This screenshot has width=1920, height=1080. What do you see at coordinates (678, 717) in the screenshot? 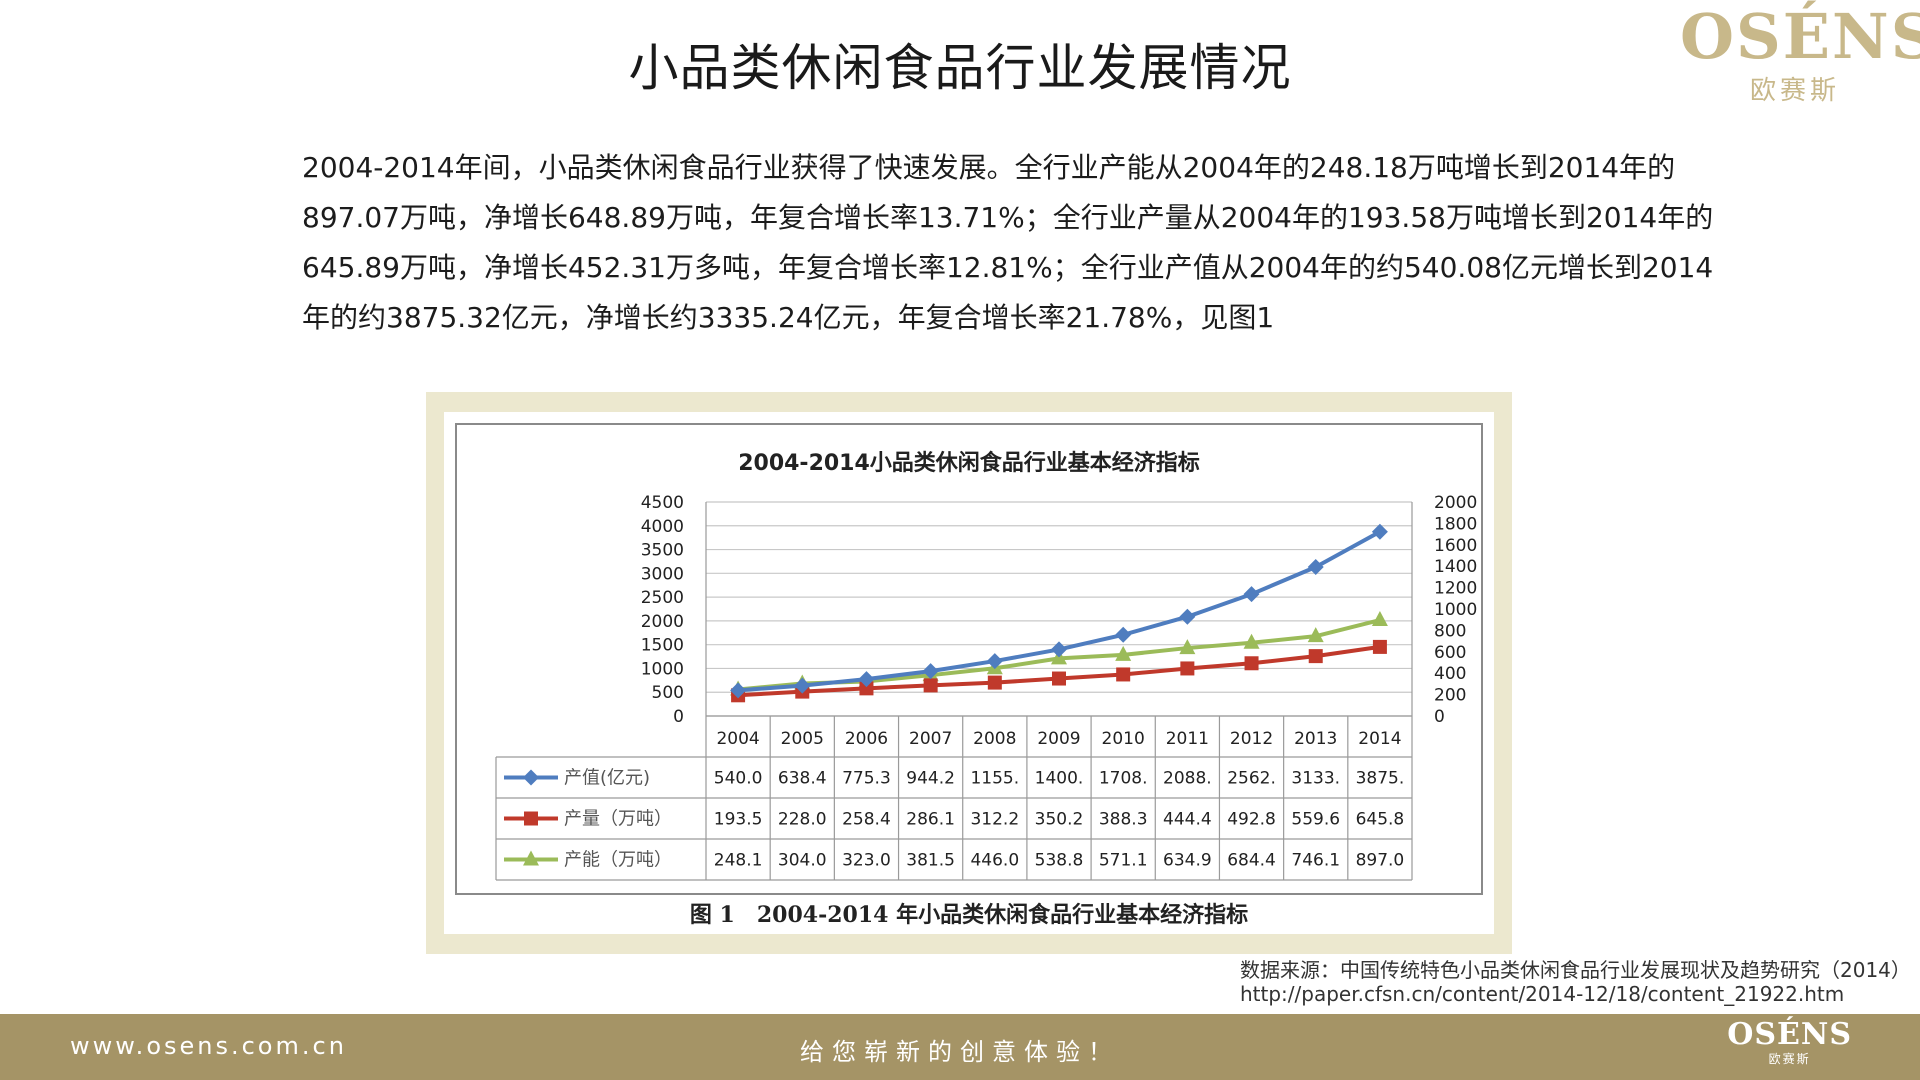
I see `y-left-tick-label: 0` at bounding box center [678, 717].